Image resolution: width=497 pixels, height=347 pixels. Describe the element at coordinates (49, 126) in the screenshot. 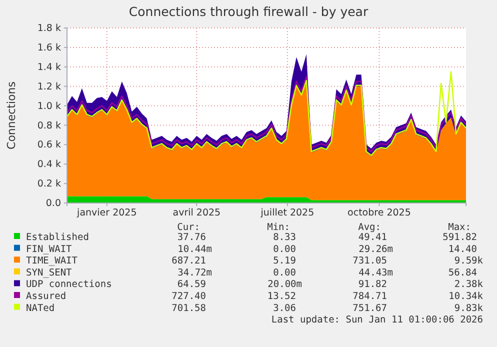

I see `y-tick-label: 0.8 k` at that location.